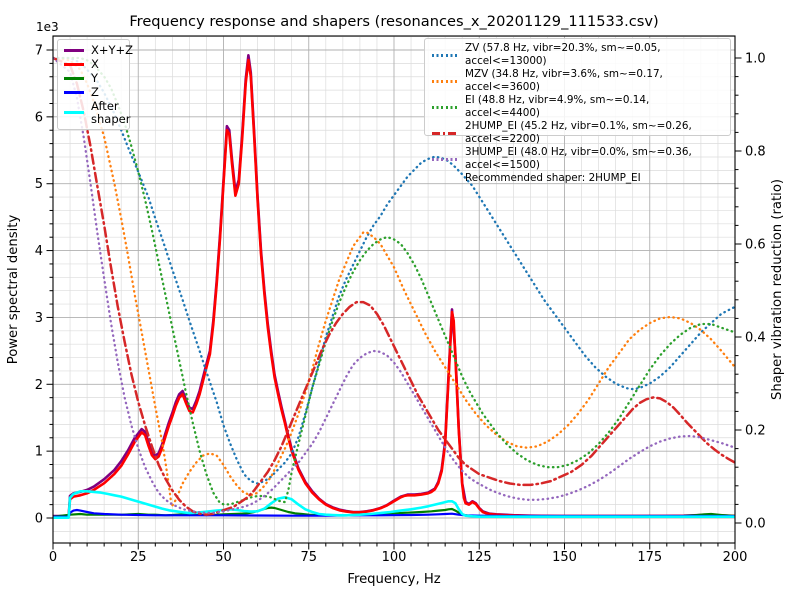 The width and height of the screenshot is (800, 600). I want to click on x-axis-label: Frequency, Hz, so click(393, 579).